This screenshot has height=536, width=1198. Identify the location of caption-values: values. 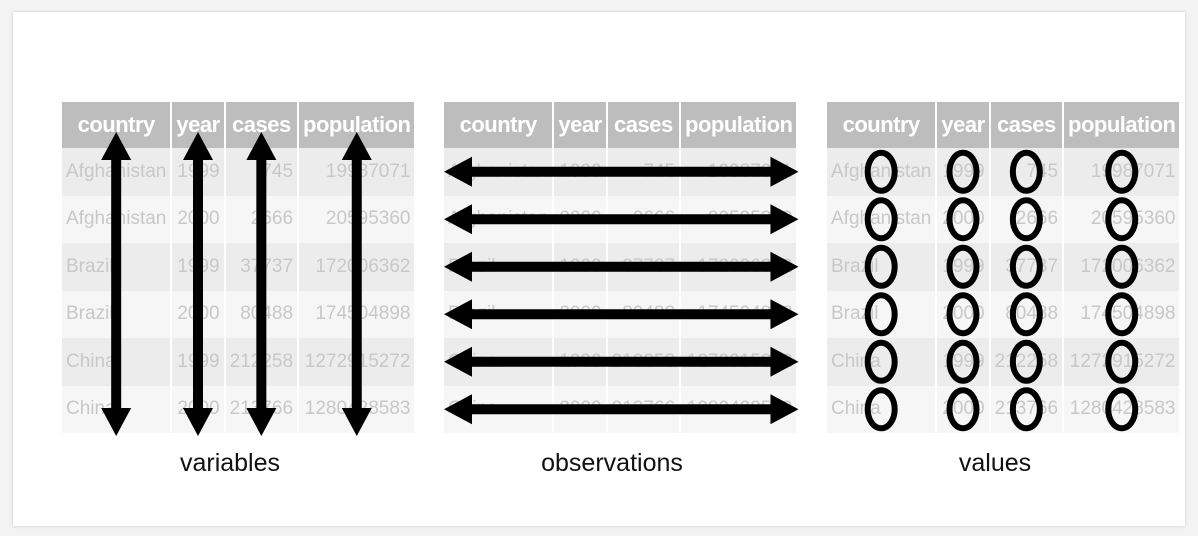
(995, 463).